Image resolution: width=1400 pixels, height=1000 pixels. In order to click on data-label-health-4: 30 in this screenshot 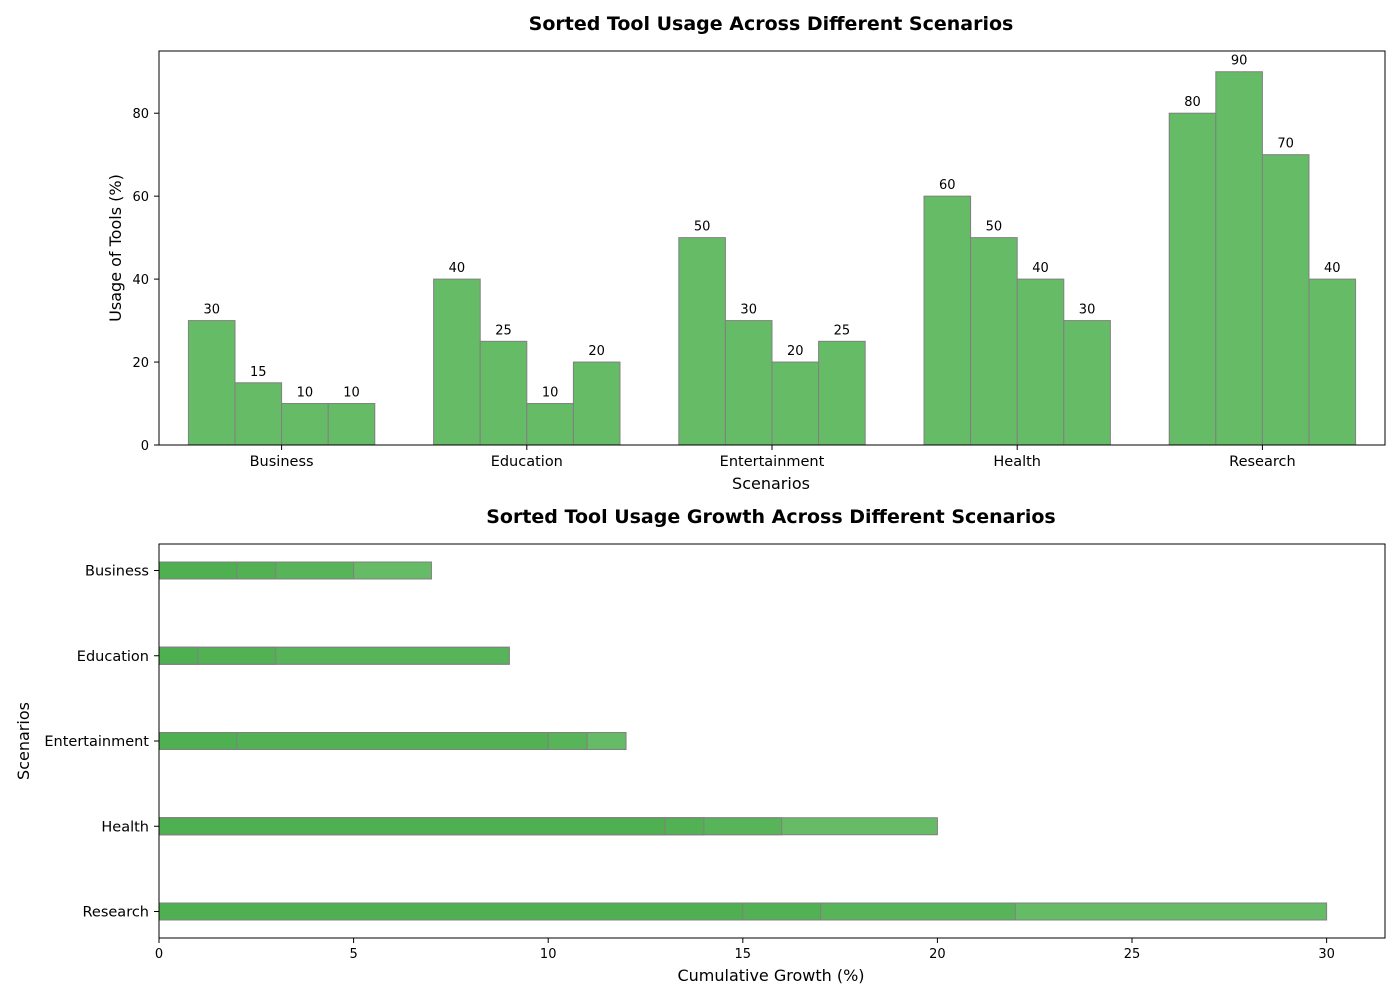, I will do `click(1087, 310)`.